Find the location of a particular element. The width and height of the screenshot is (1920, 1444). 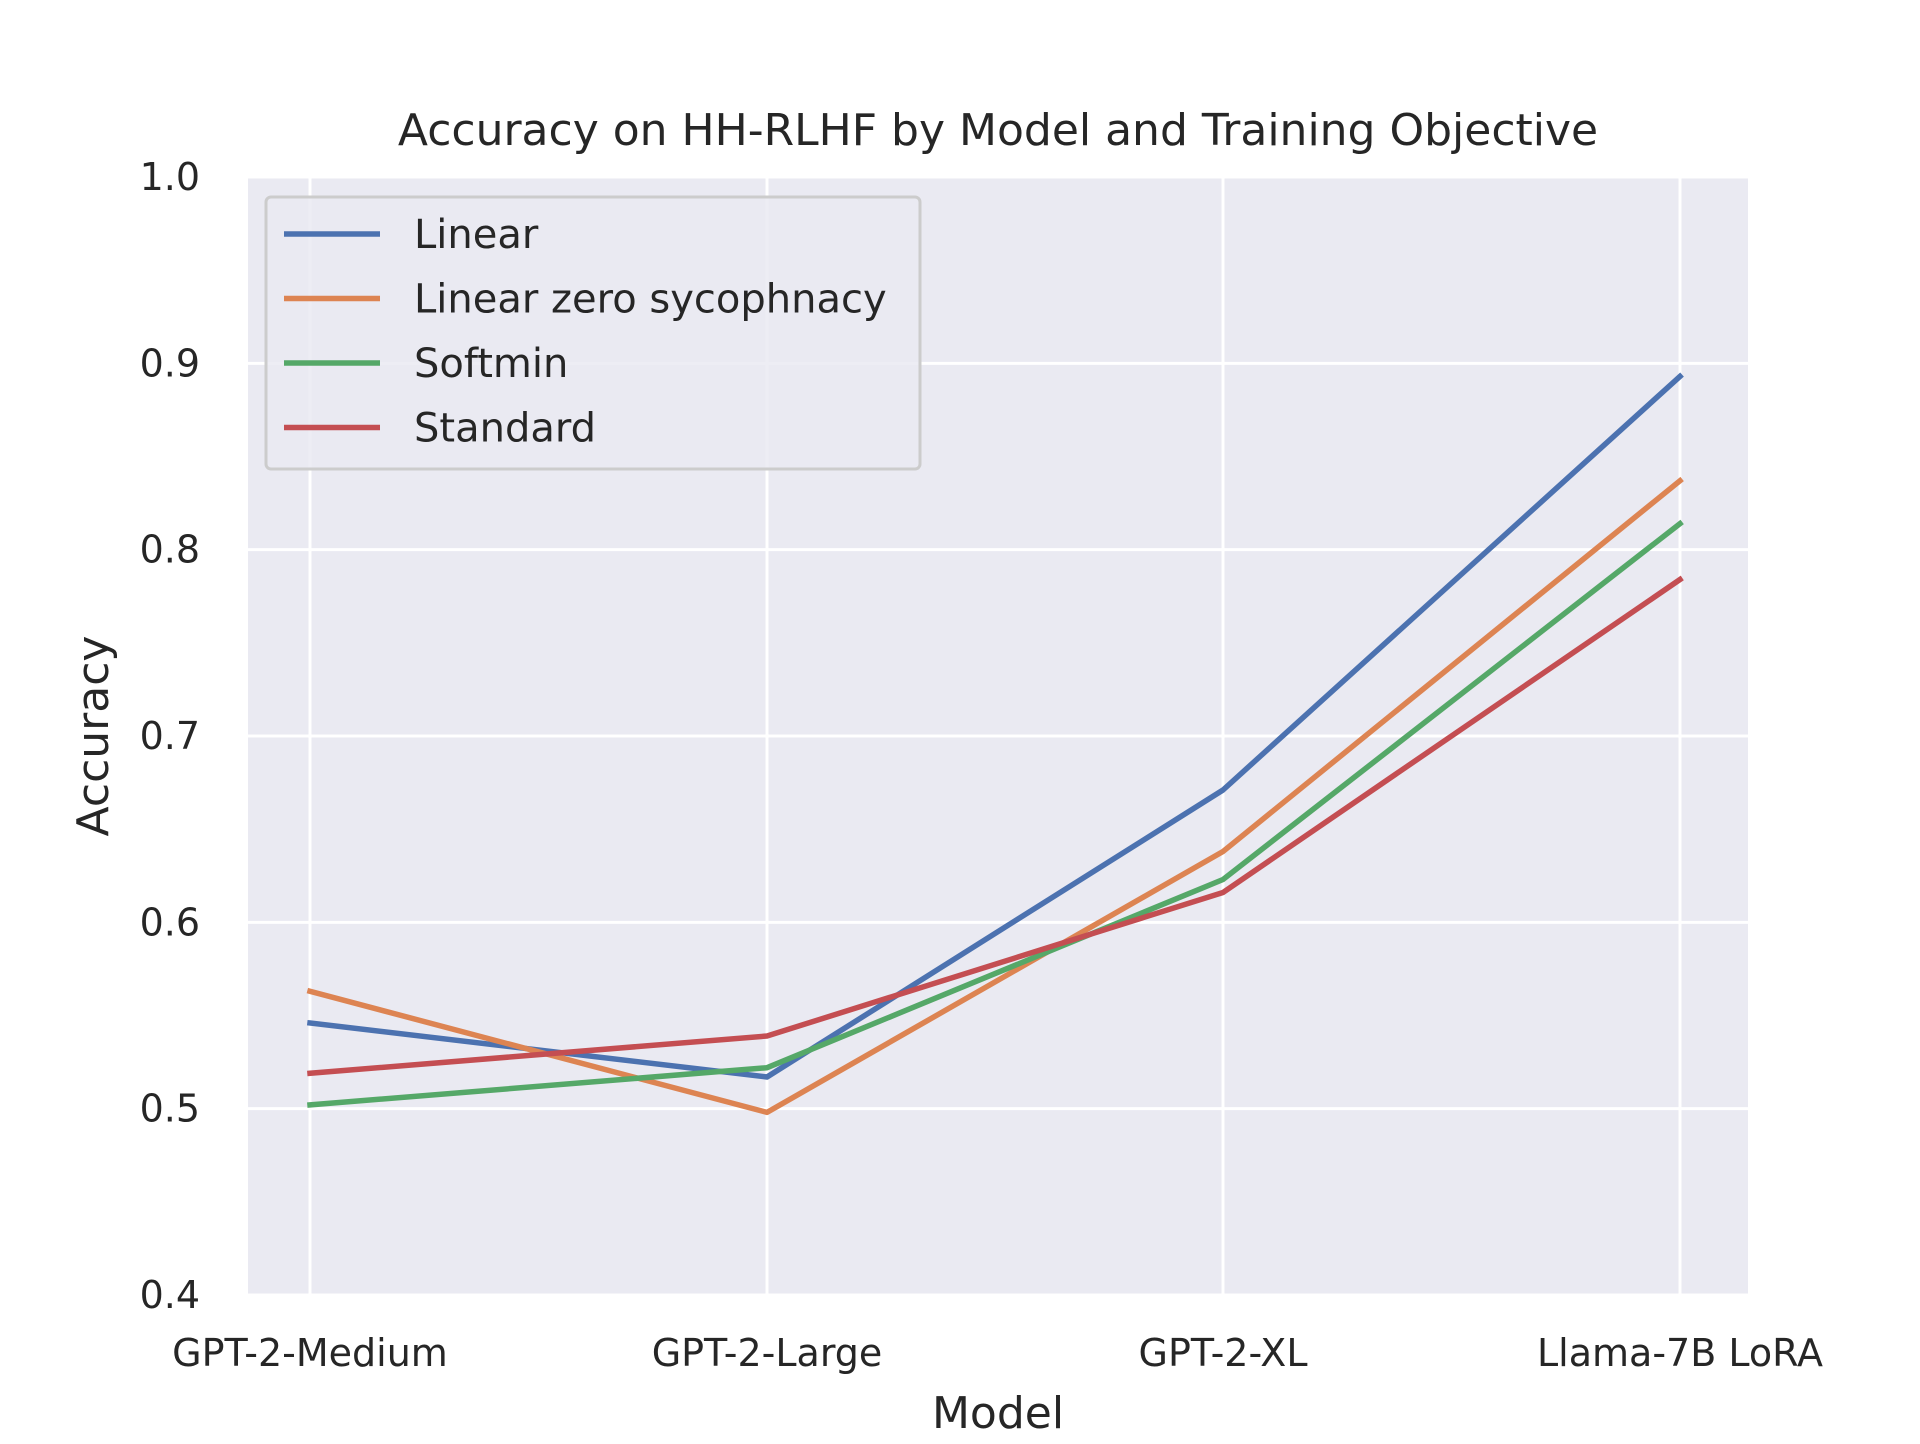

y-tick-label: 0.5 is located at coordinates (170, 1109).